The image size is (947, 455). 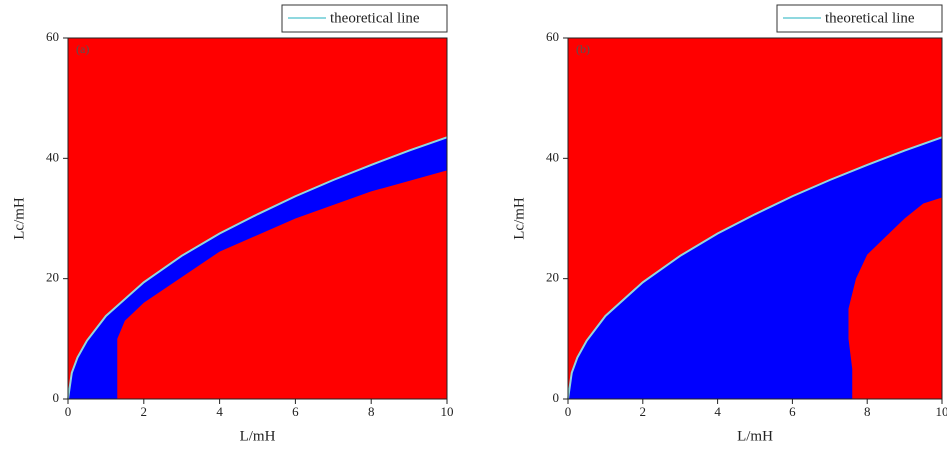 I want to click on panel-label: (b), so click(x=583, y=49).